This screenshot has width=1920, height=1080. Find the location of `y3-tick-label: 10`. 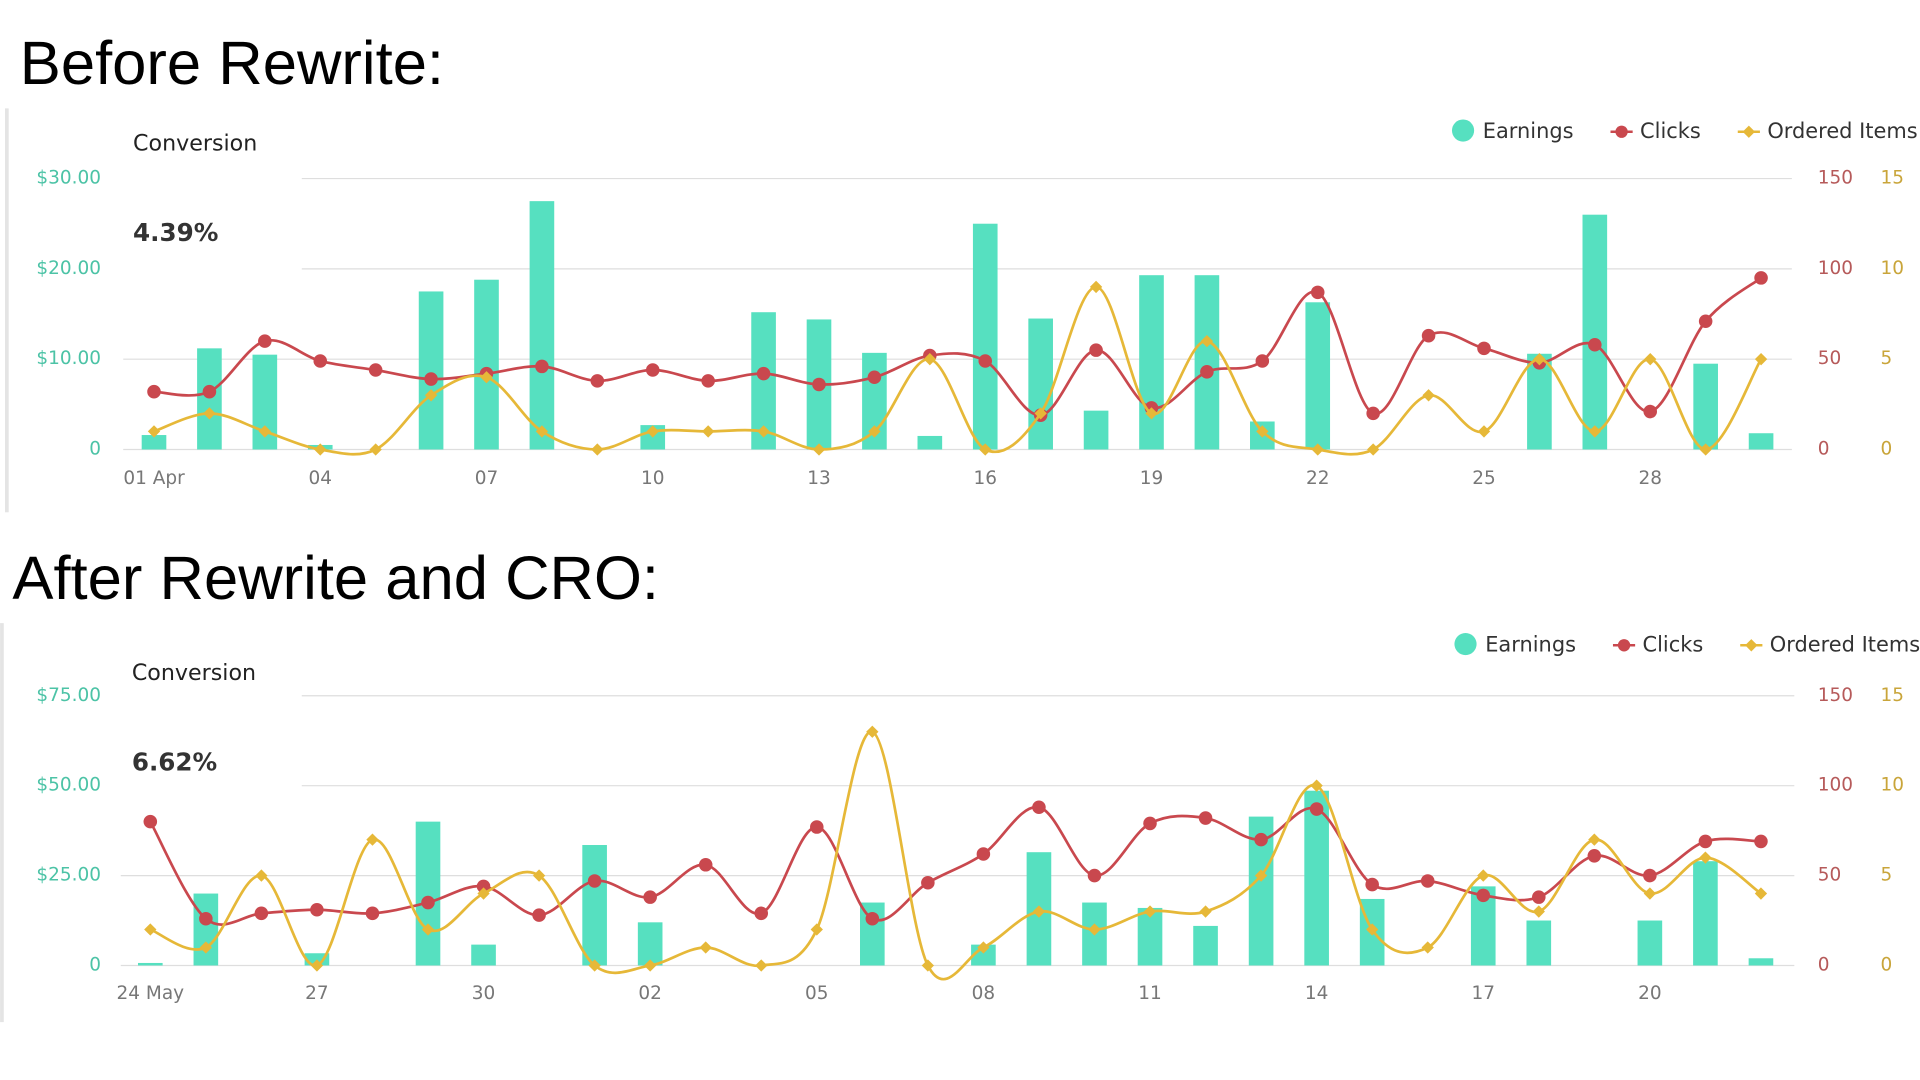

y3-tick-label: 10 is located at coordinates (1893, 785).